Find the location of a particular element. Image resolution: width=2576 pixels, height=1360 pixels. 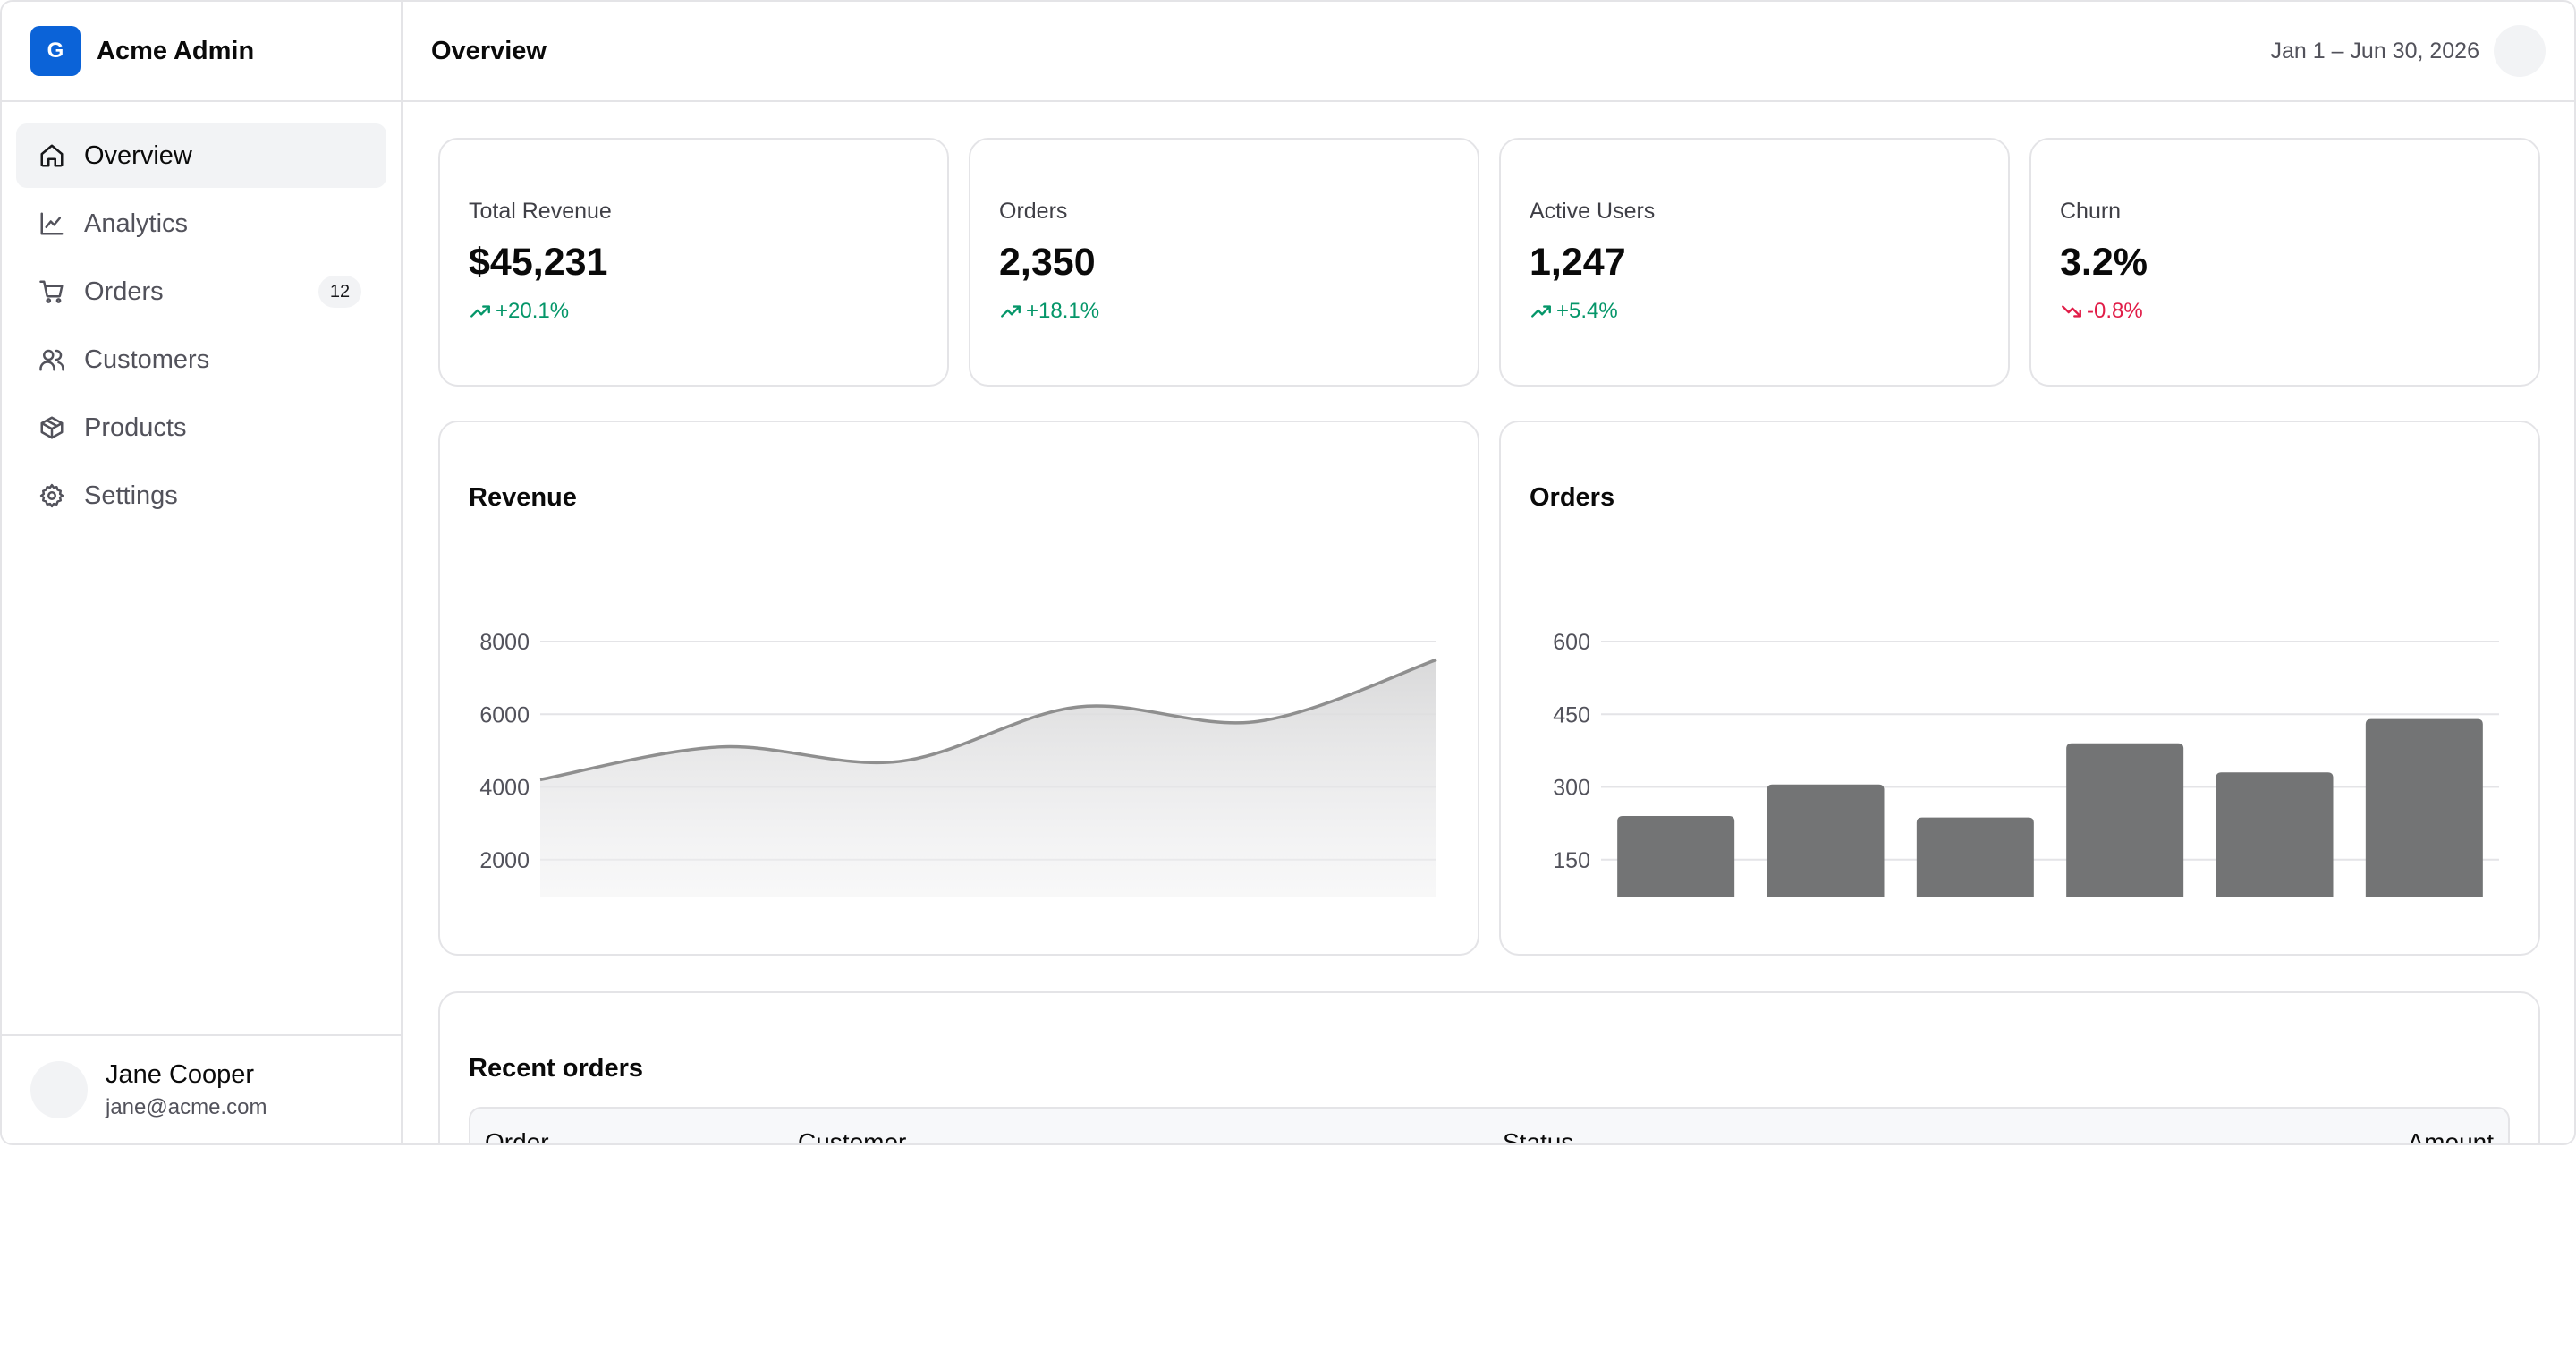

table-header-row: Order Customer Status Amount is located at coordinates (1489, 1127).